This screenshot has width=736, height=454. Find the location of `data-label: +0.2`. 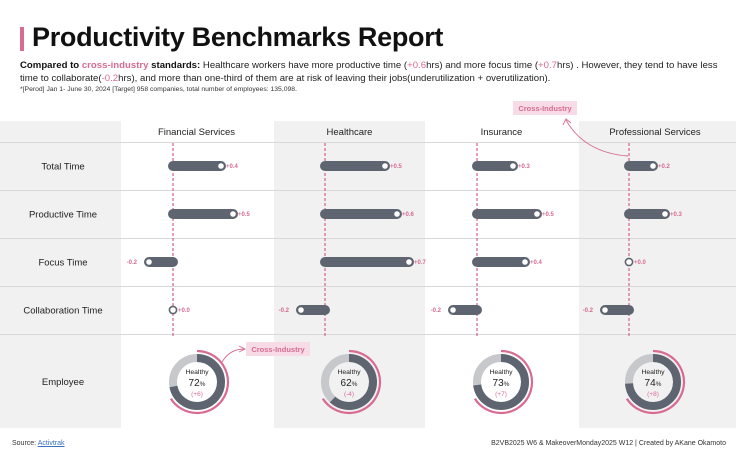

data-label: +0.2 is located at coordinates (664, 167).